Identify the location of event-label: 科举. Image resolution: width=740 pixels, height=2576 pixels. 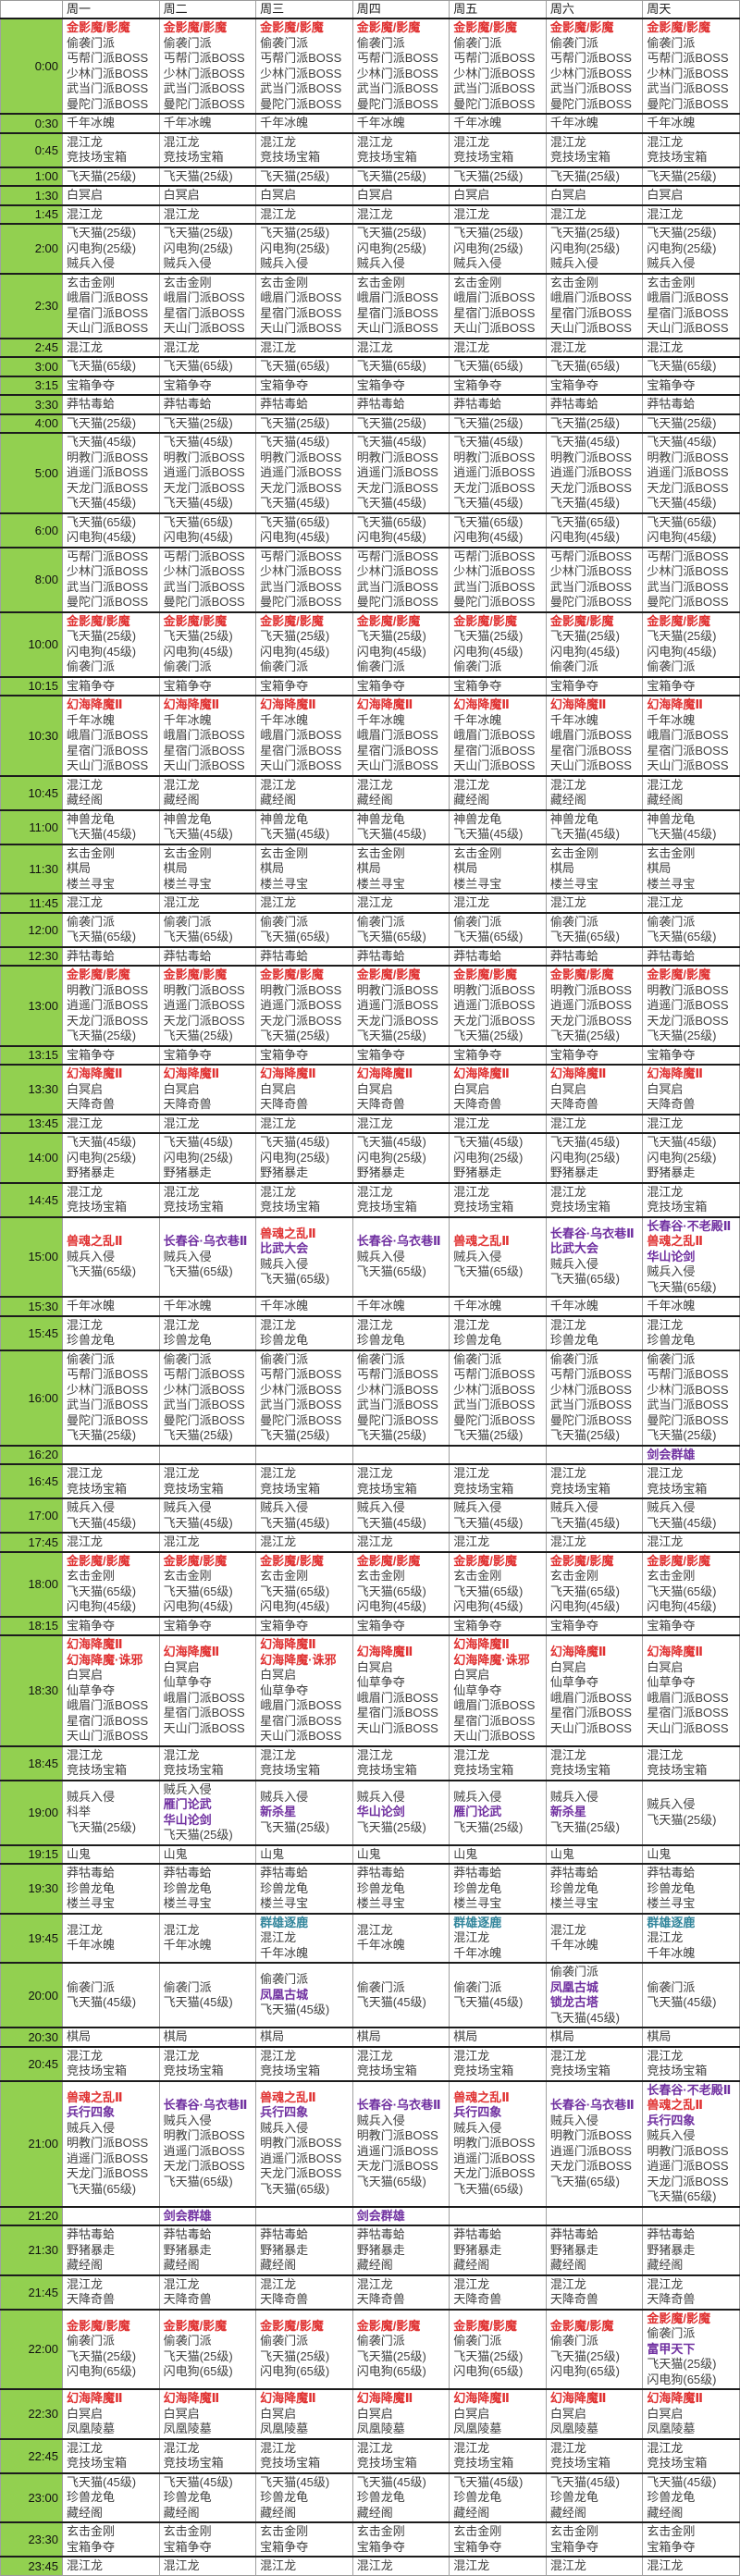
(80, 1812).